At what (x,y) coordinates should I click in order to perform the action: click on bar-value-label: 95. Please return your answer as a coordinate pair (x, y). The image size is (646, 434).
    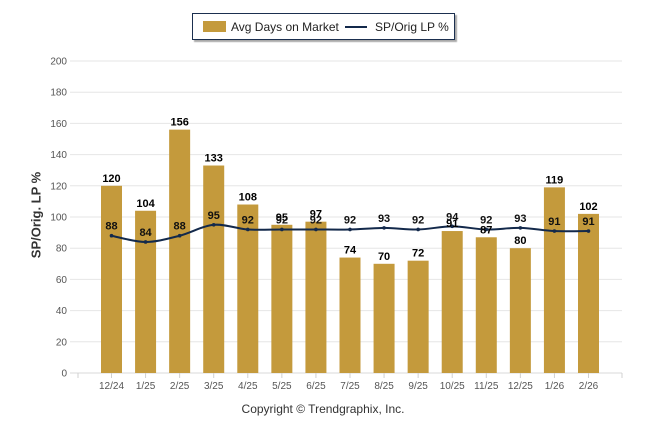
    Looking at the image, I should click on (282, 218).